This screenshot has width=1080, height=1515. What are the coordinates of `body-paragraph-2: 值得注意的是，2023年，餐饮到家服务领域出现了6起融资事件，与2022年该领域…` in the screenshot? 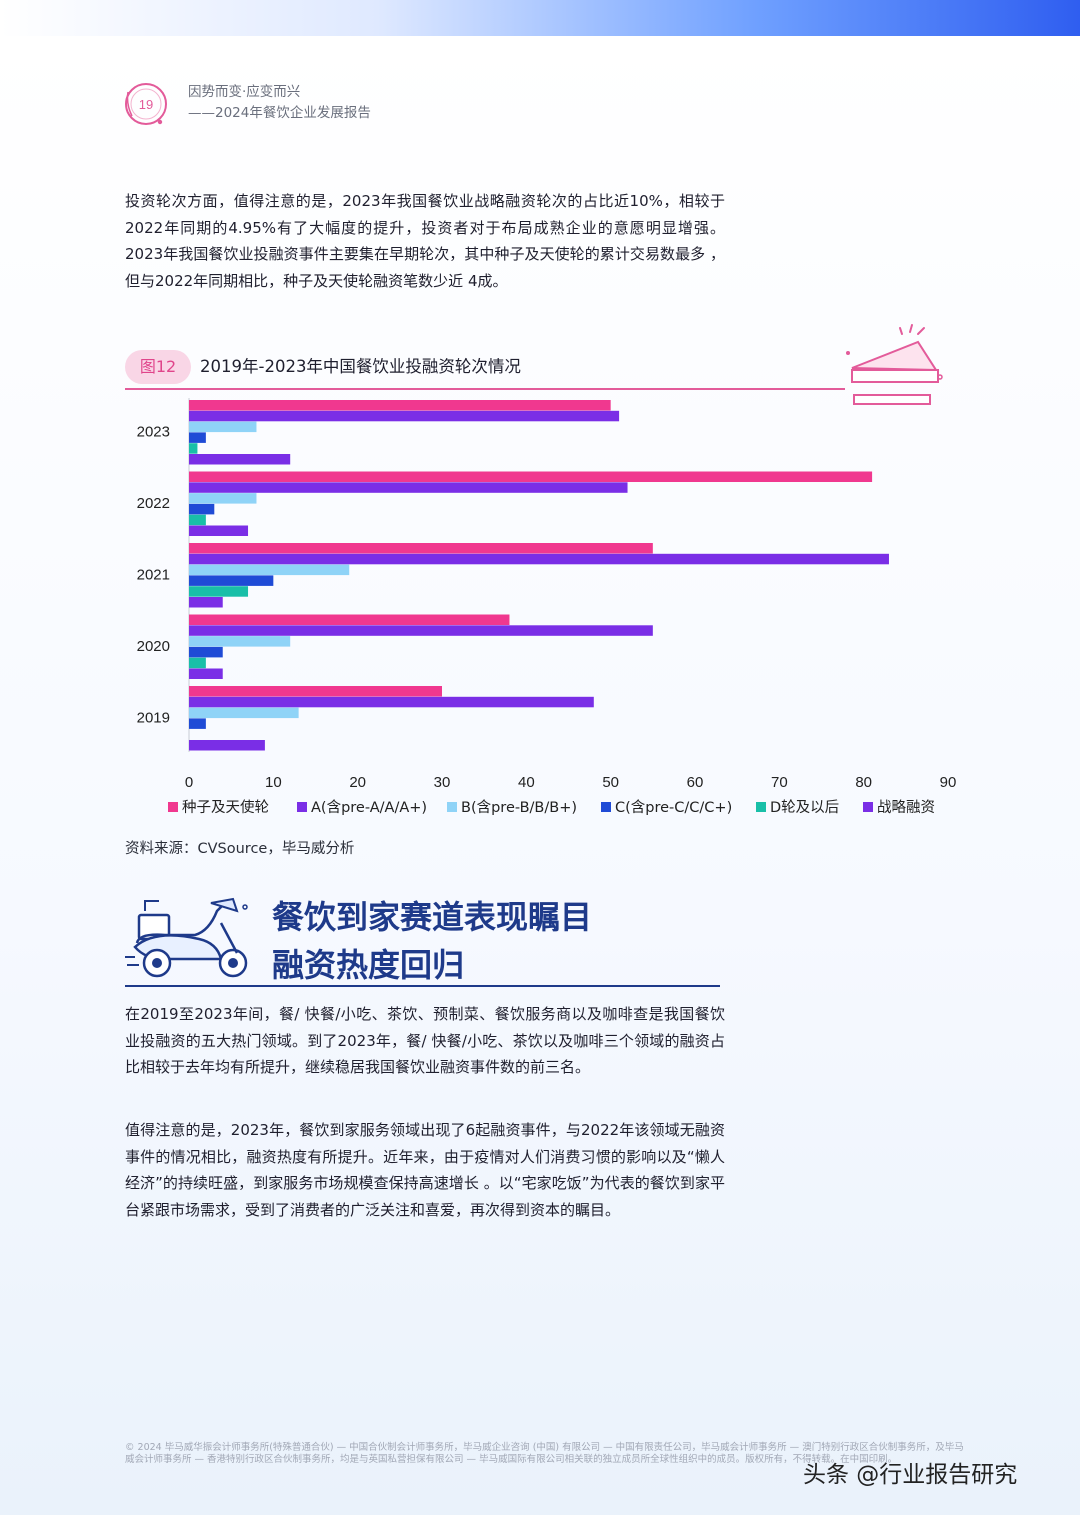 It's located at (425, 1170).